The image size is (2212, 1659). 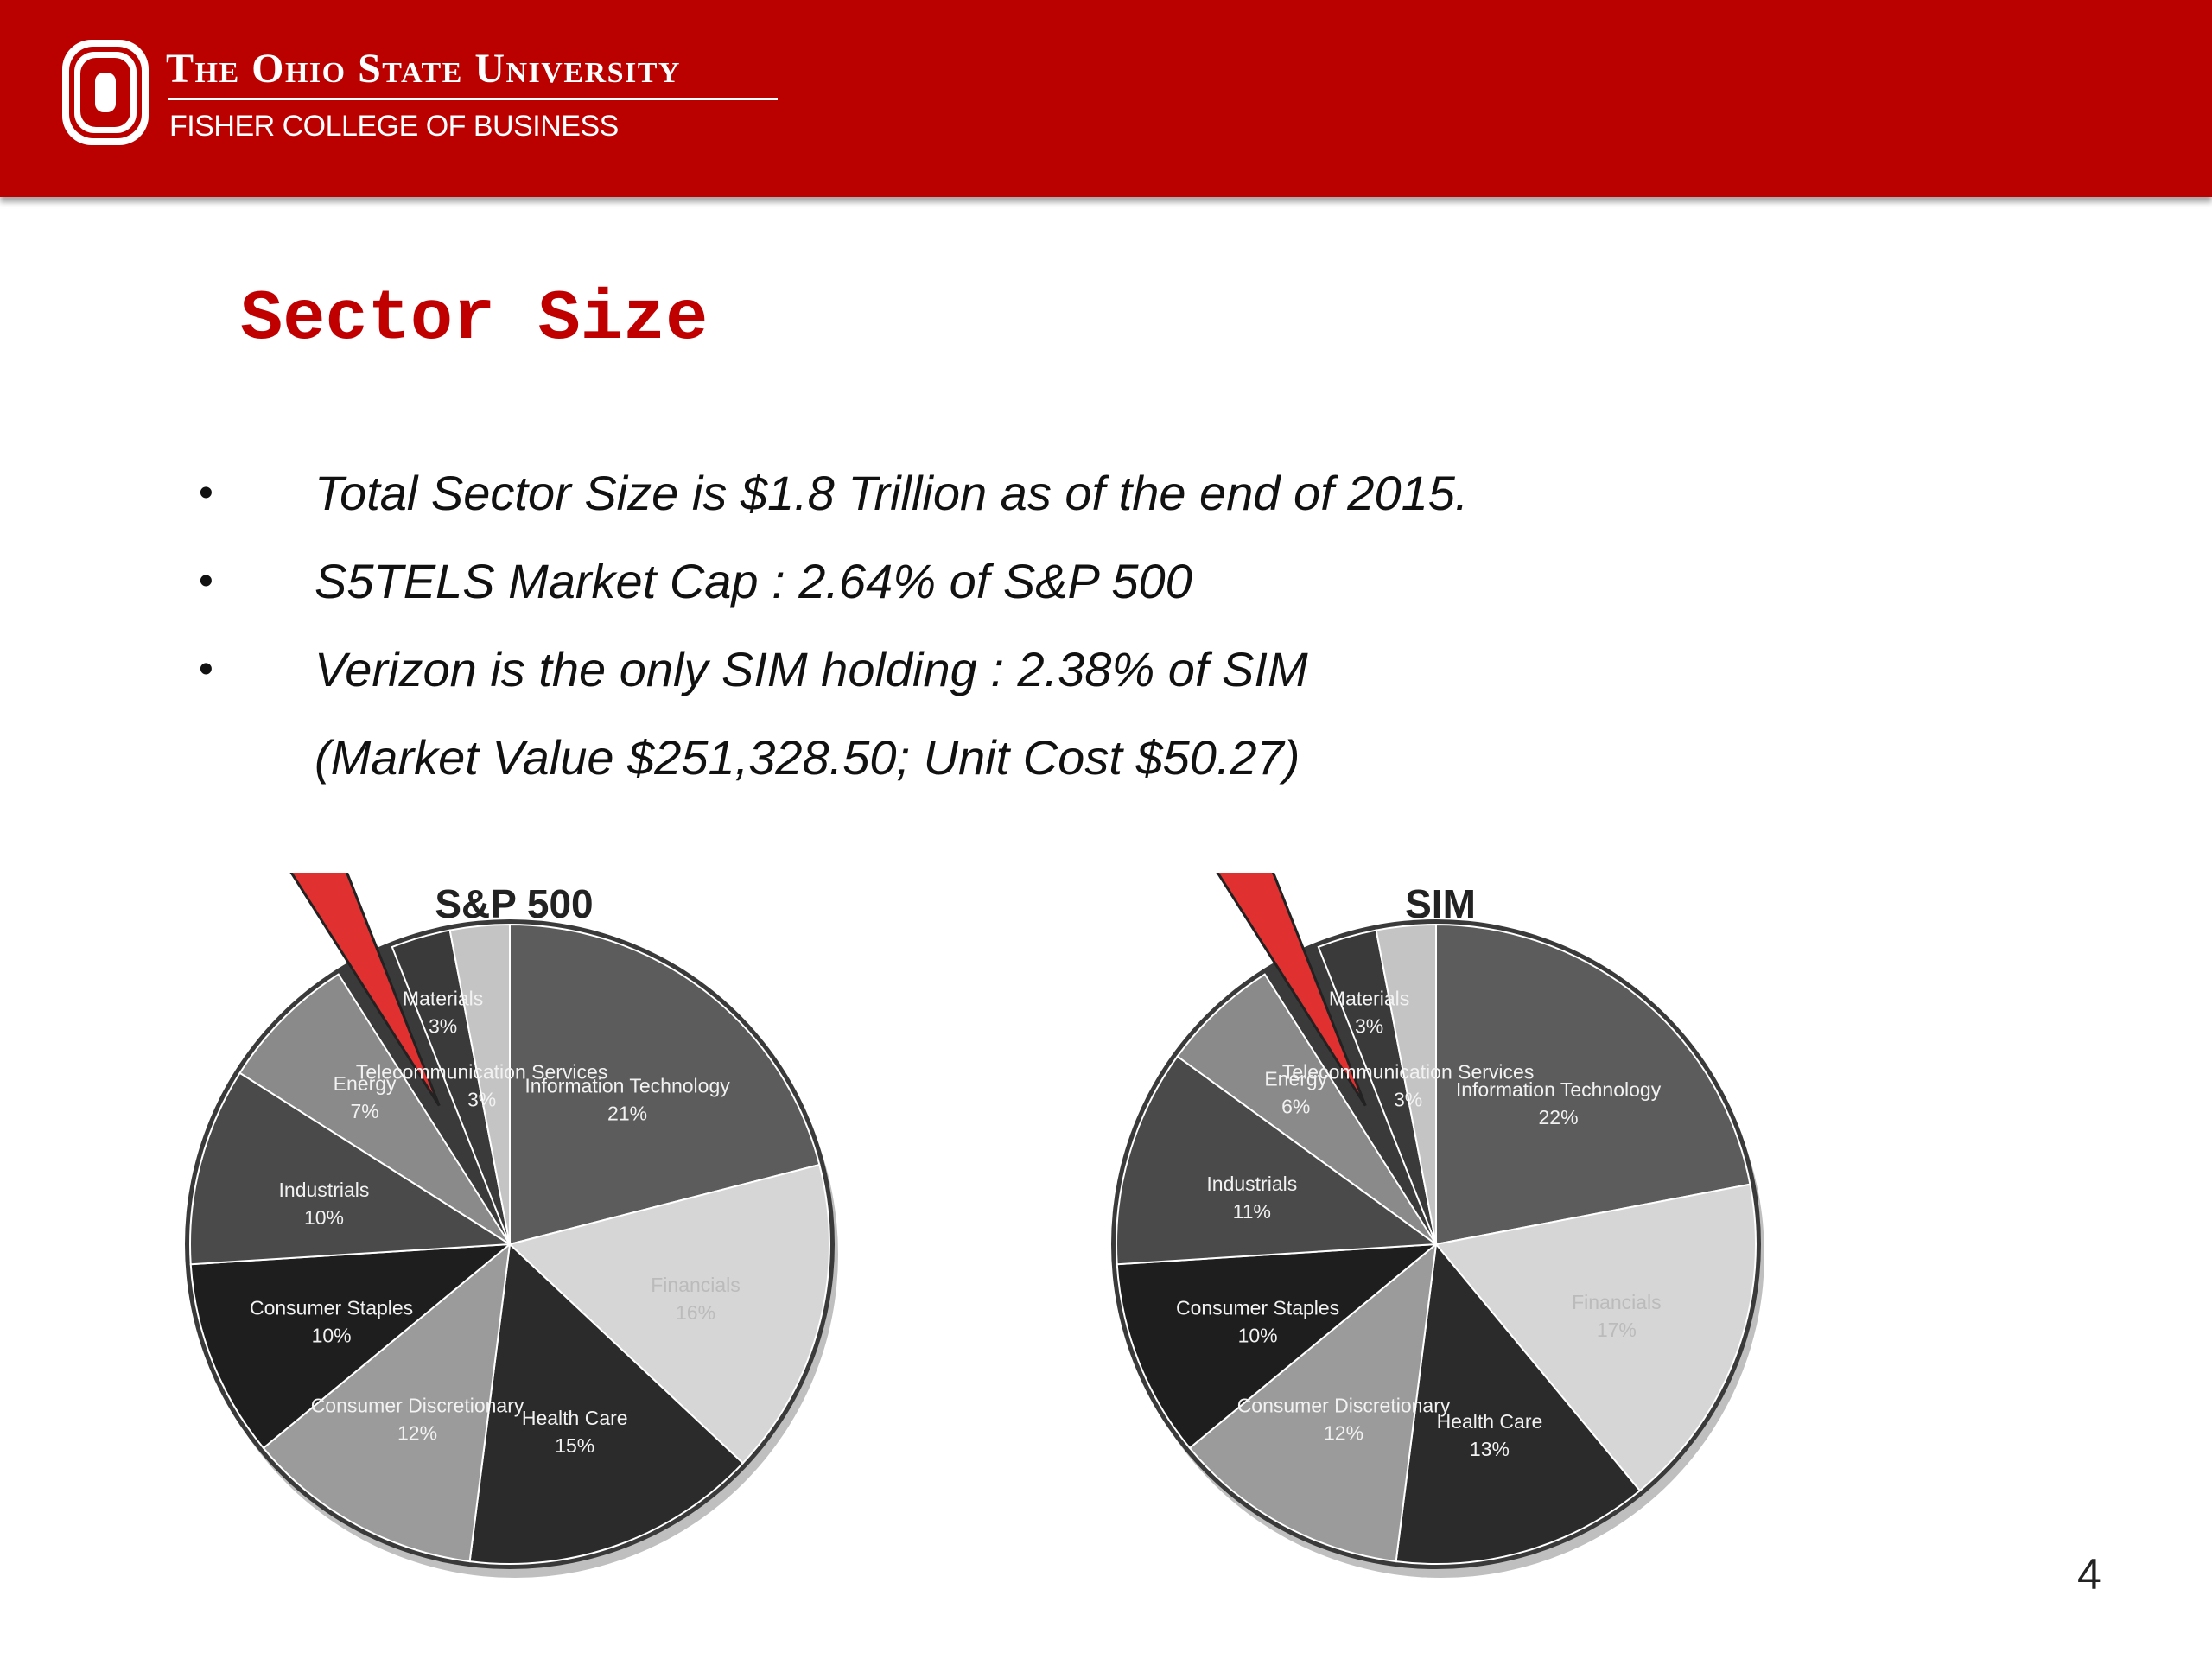 What do you see at coordinates (1295, 1107) in the screenshot?
I see `slice-value-energy: 6%` at bounding box center [1295, 1107].